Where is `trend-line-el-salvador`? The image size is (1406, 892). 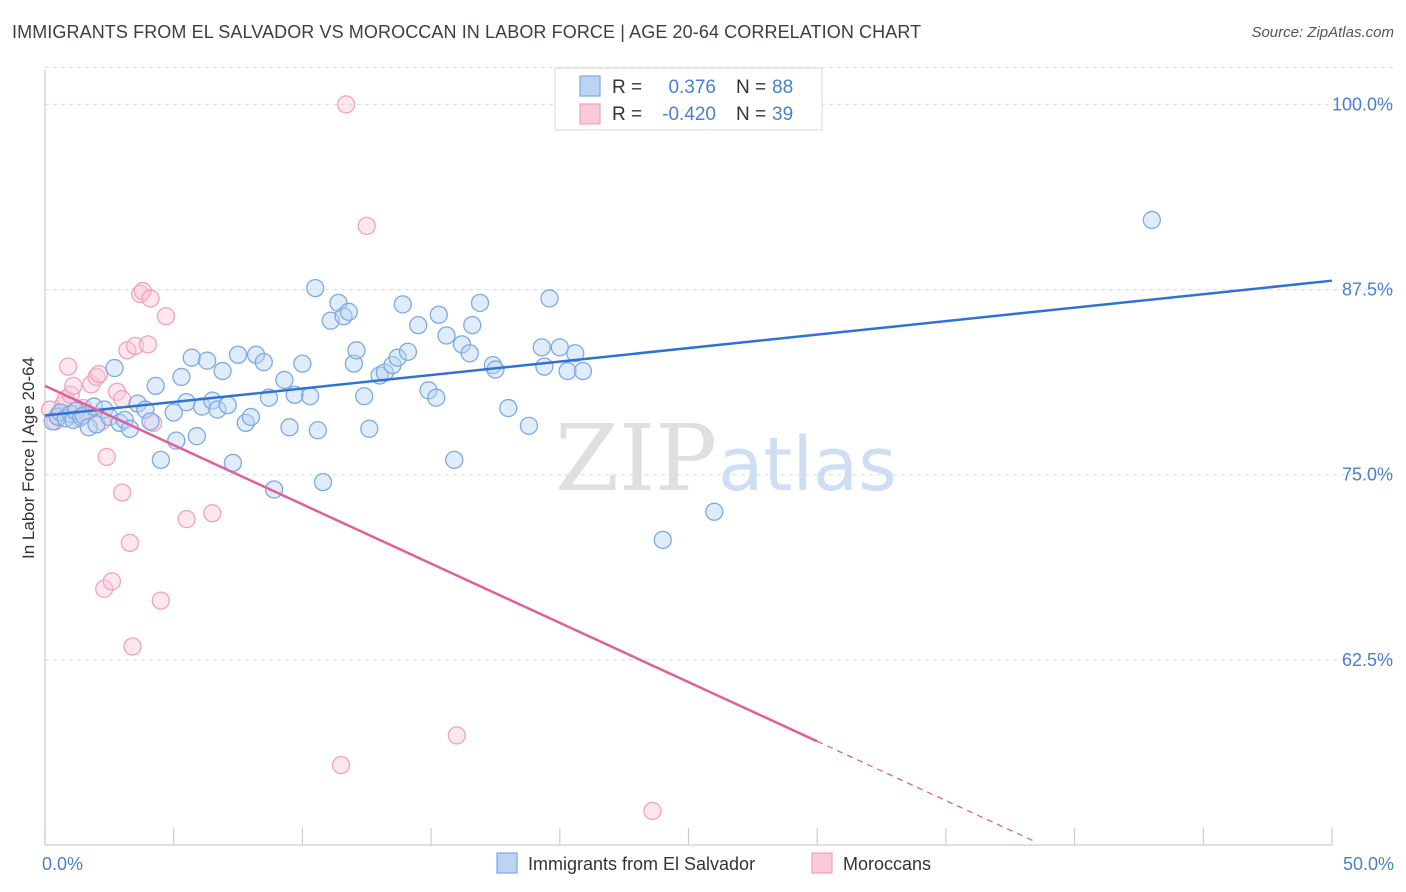 trend-line-el-salvador is located at coordinates (688, 348).